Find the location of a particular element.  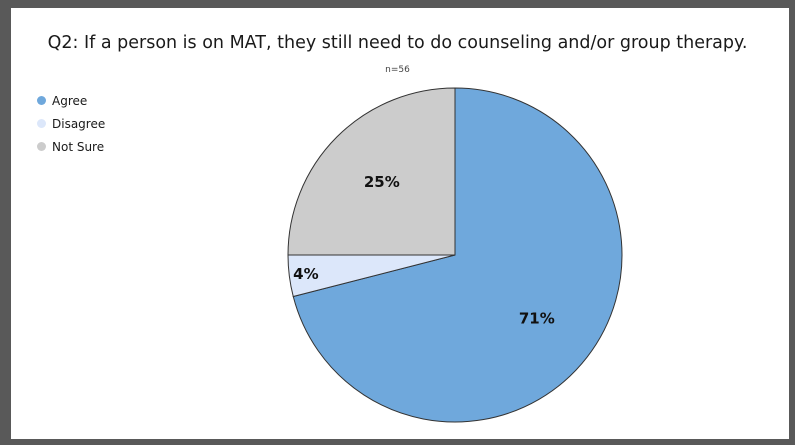

legend-swatch-agree is located at coordinates (41, 100).